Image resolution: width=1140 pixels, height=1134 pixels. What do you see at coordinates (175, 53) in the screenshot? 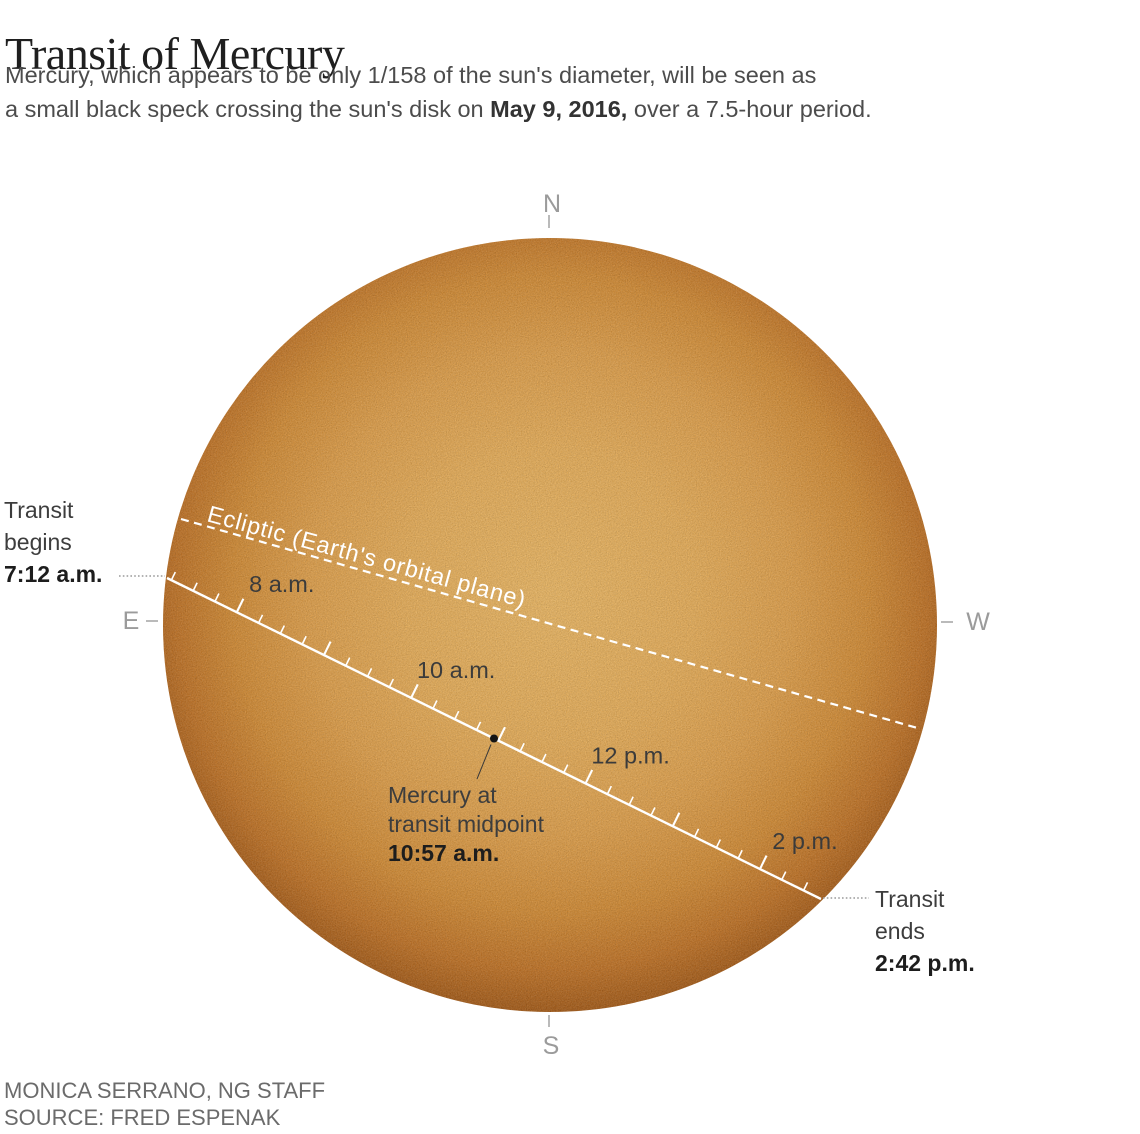
I see `page-title: Transit of Mercury` at bounding box center [175, 53].